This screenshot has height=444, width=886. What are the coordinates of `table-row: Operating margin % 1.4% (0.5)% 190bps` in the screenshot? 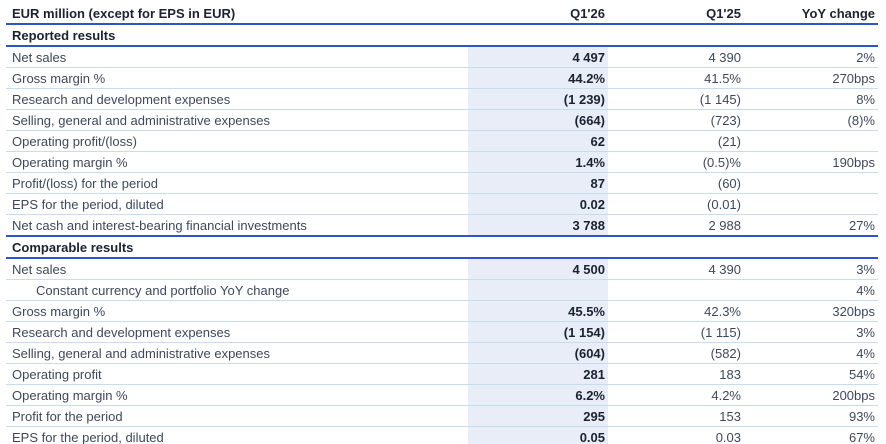 It's located at (442, 162).